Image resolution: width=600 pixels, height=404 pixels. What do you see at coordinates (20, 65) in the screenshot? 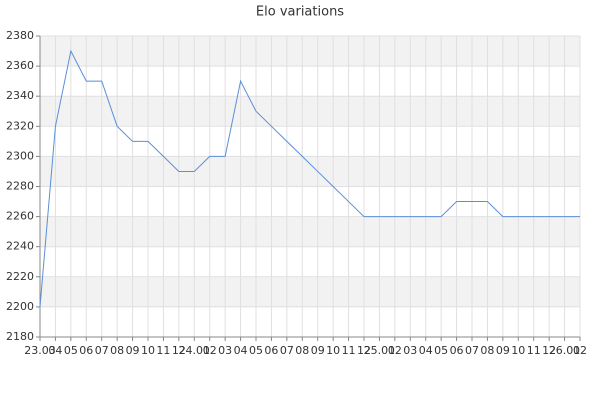
I see `y-tick-label: 2360` at bounding box center [20, 65].